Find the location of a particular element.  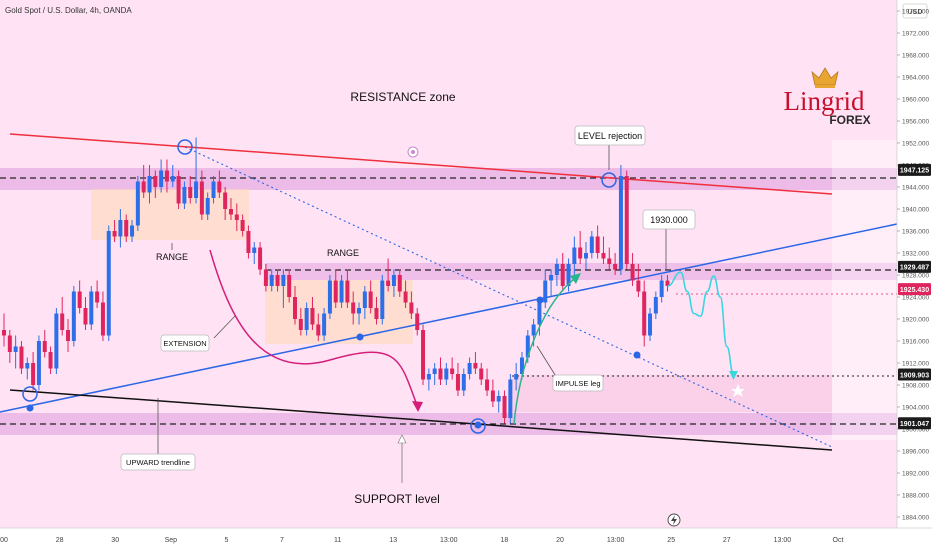

price-tag: 1929.487 is located at coordinates (914, 266).